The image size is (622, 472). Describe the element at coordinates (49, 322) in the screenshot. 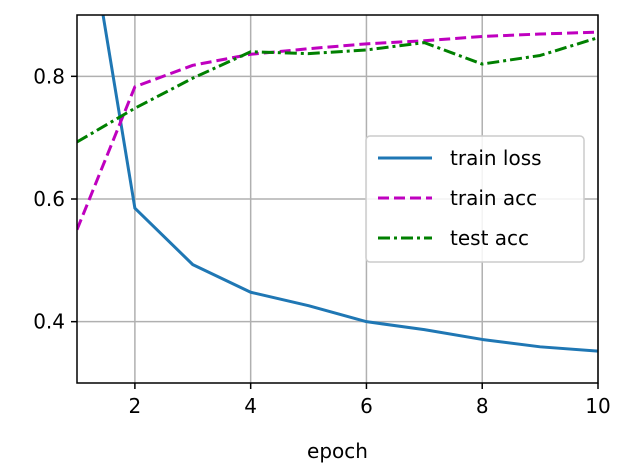

I see `y-tick-label: 0.4` at that location.